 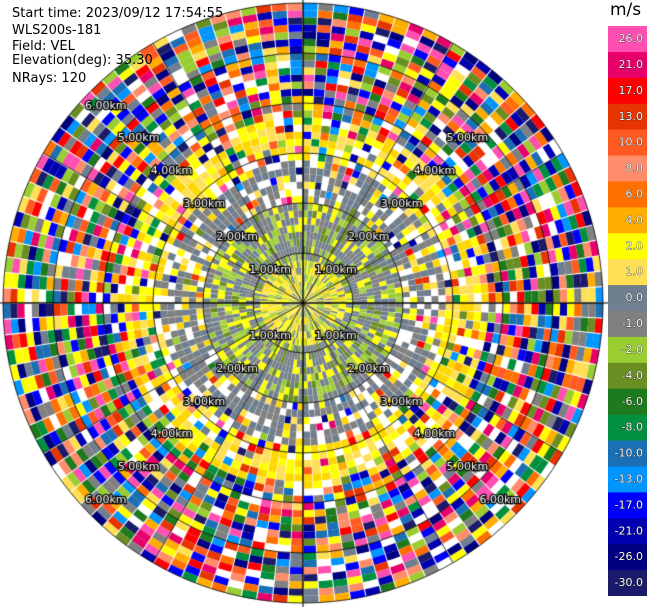 What do you see at coordinates (635, 219) in the screenshot?
I see `colorbar-tick-label: 4.0` at bounding box center [635, 219].